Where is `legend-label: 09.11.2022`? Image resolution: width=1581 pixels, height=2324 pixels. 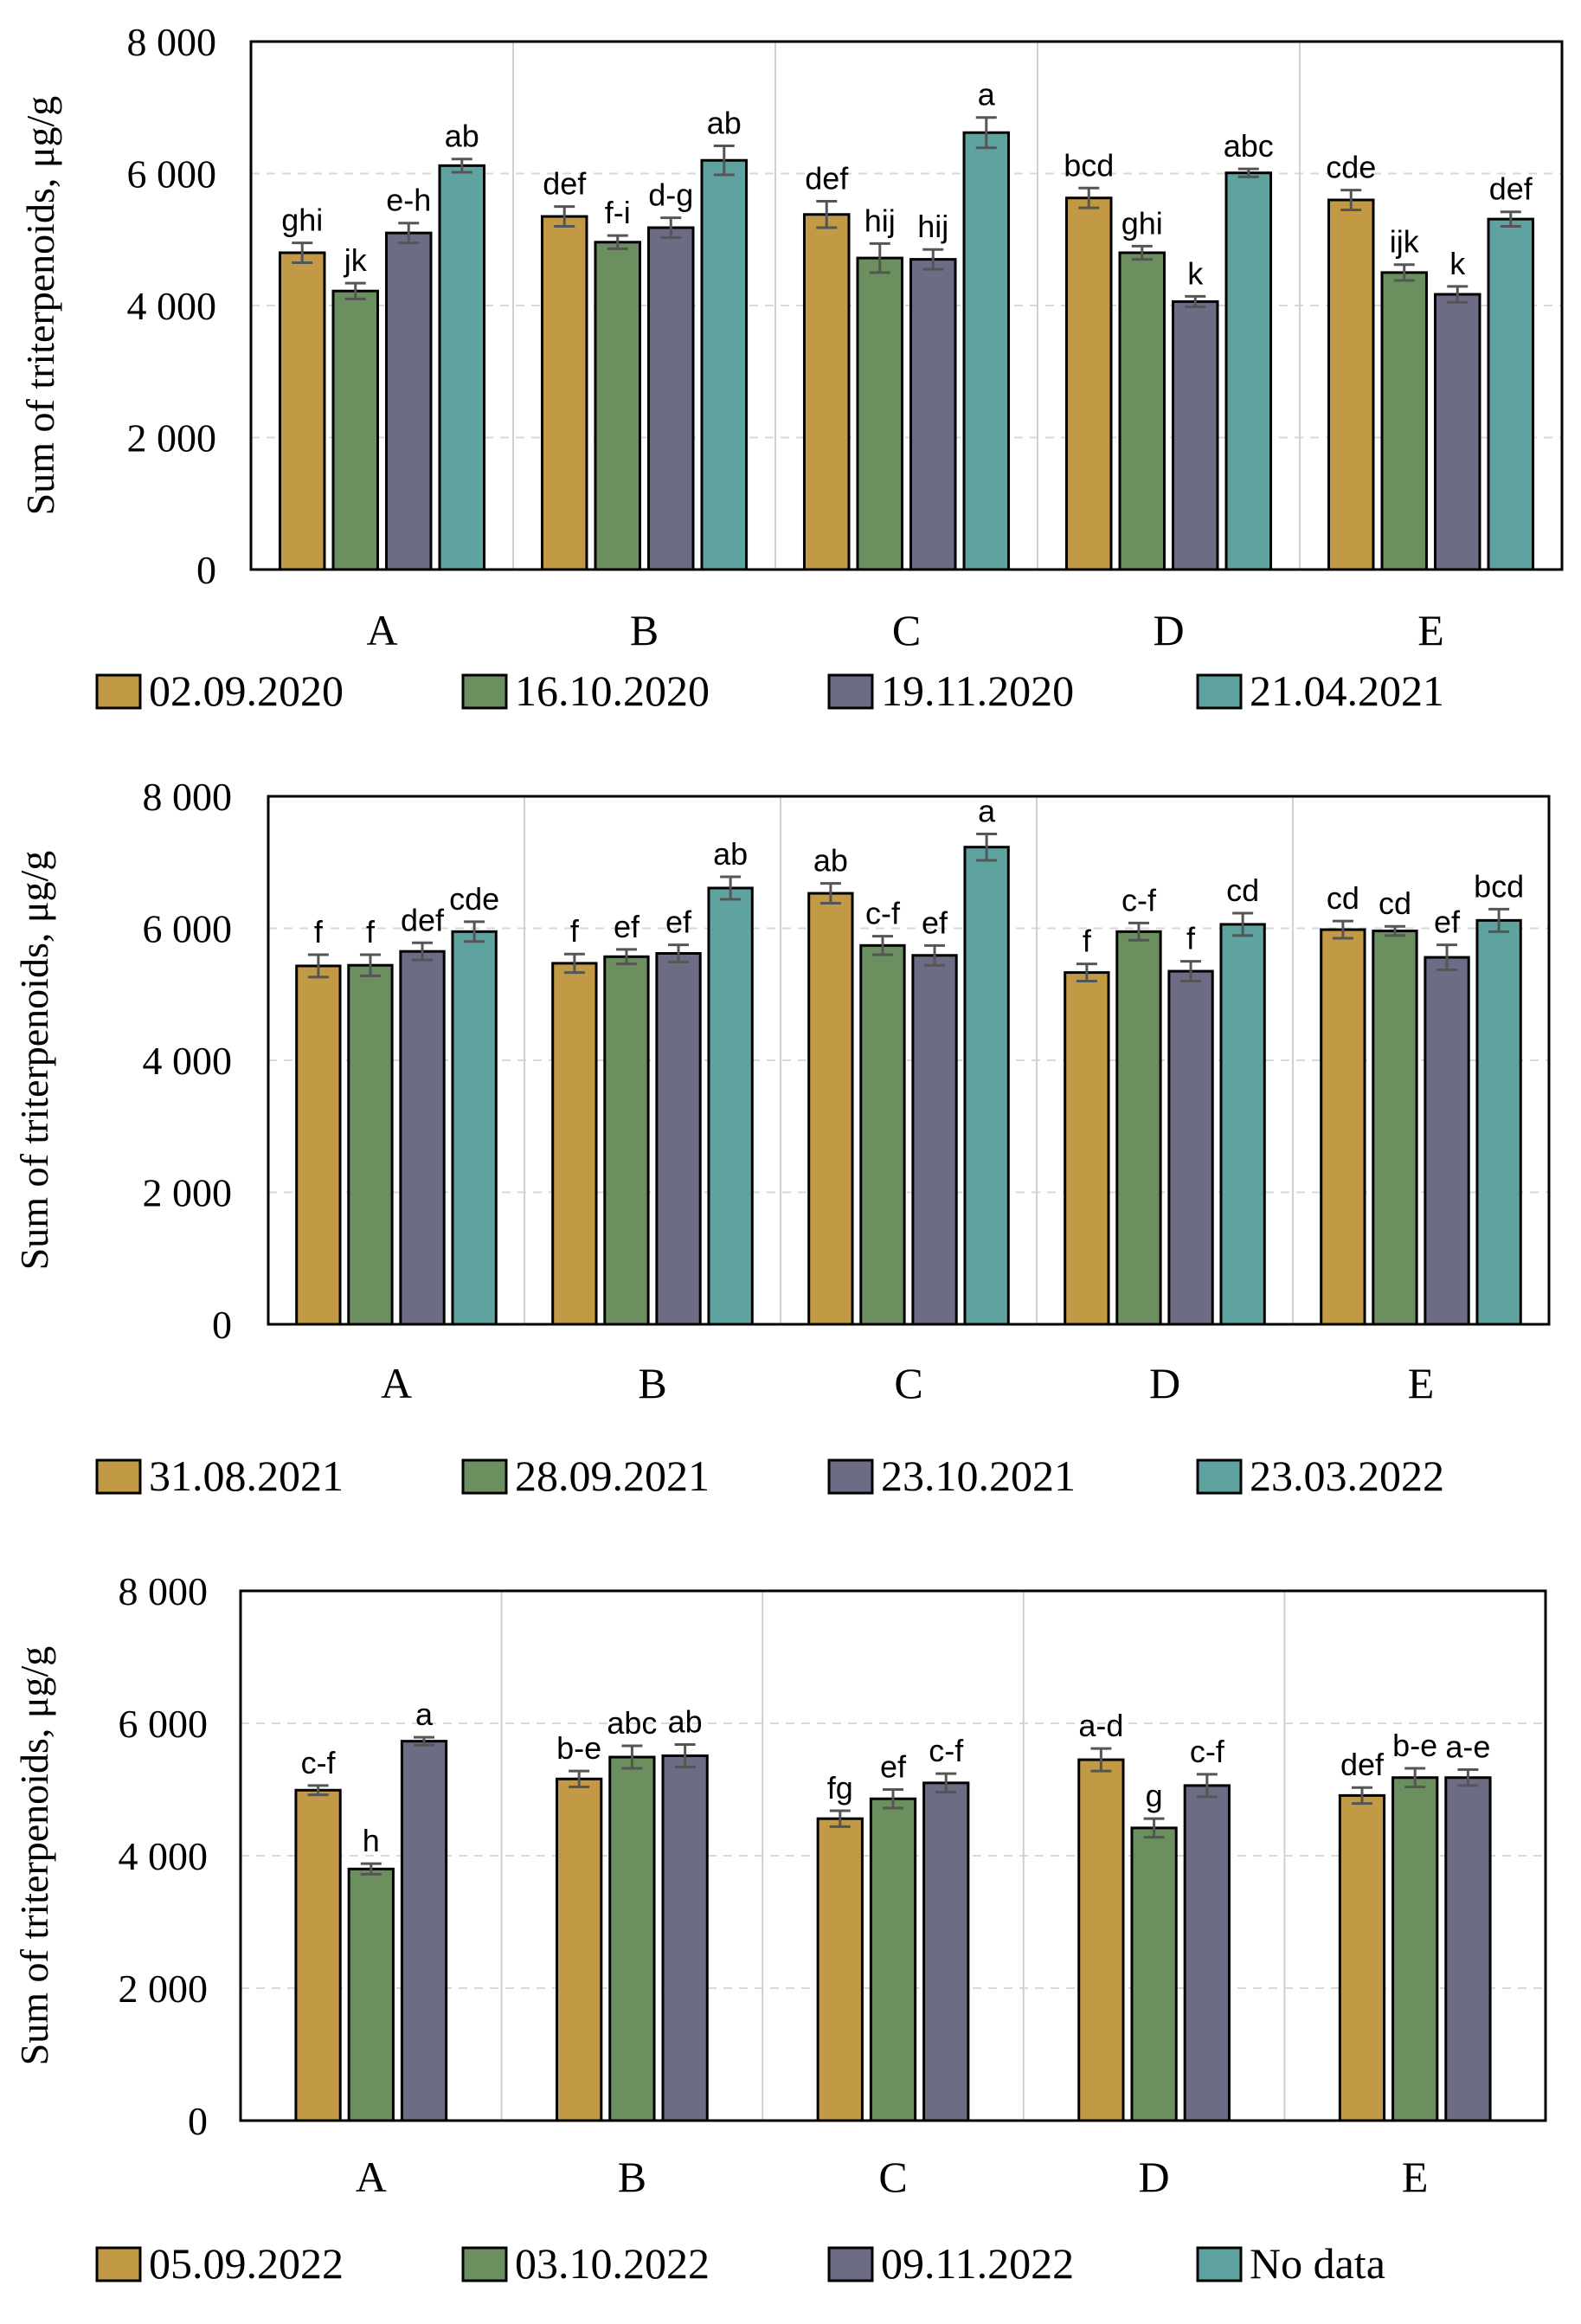 legend-label: 09.11.2022 is located at coordinates (977, 2263).